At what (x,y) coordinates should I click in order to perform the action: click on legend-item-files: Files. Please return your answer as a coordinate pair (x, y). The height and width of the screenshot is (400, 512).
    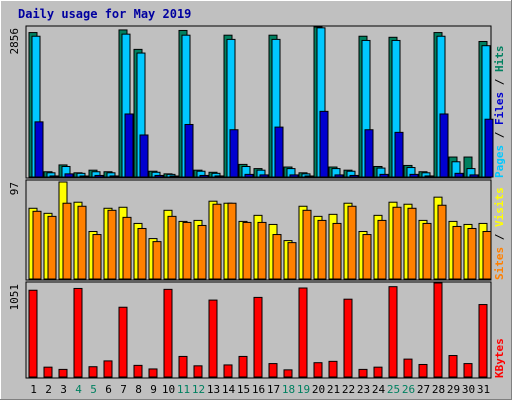
    Looking at the image, I should click on (499, 108).